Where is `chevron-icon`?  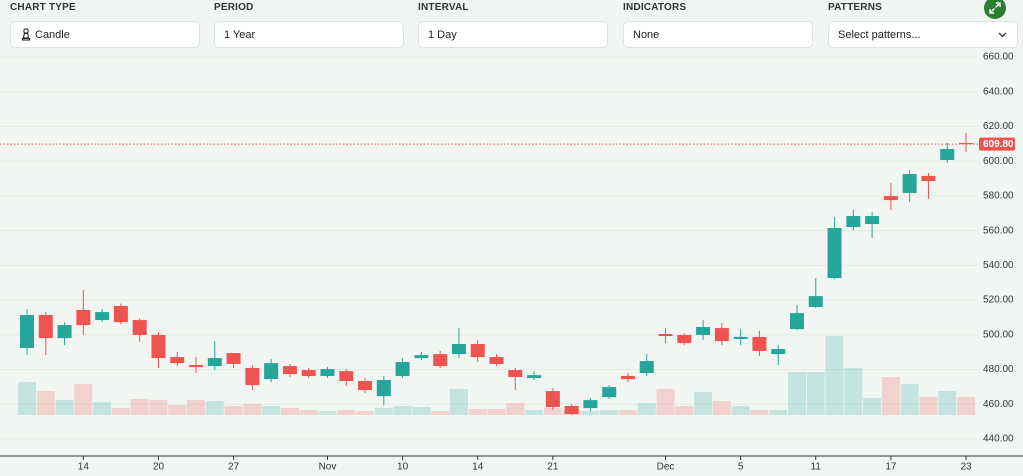 chevron-icon is located at coordinates (1002, 34).